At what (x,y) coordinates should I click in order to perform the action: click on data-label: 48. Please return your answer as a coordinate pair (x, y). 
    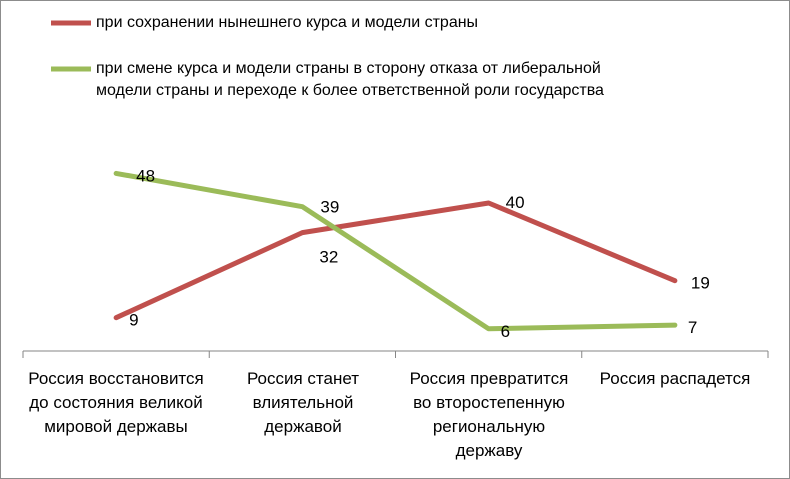
    Looking at the image, I should click on (145, 175).